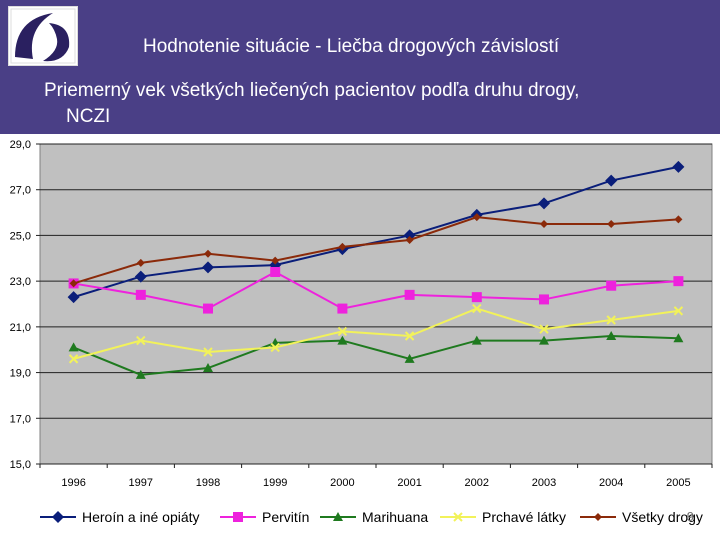 The image size is (720, 540). What do you see at coordinates (275, 483) in the screenshot?
I see `x-tick-label: 1999` at bounding box center [275, 483].